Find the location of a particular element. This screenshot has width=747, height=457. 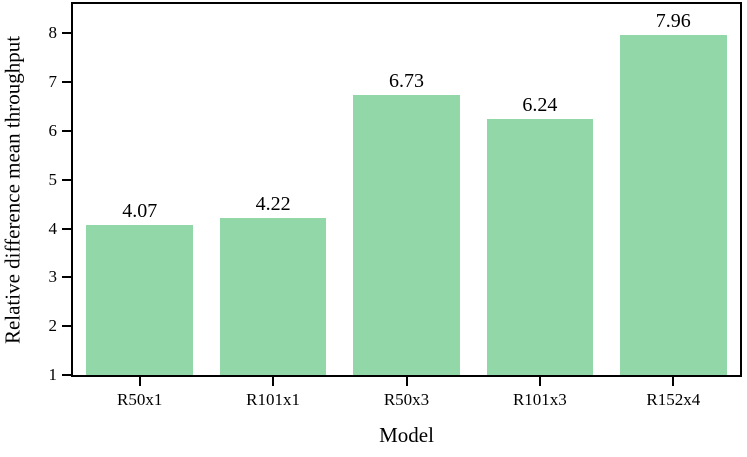

y-tick-label: 6 is located at coordinates (53, 130).